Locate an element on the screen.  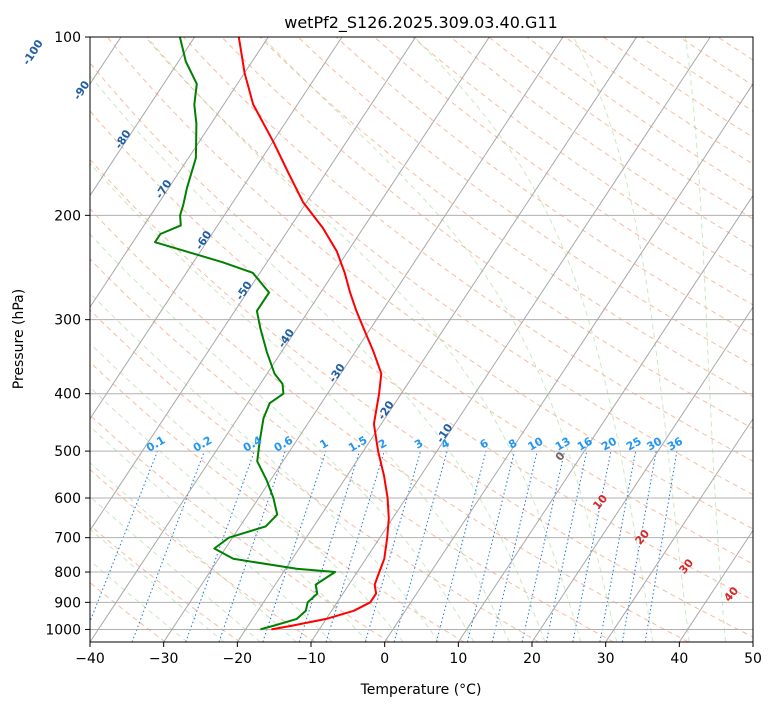
x-tick-label: −10 is located at coordinates (311, 659).